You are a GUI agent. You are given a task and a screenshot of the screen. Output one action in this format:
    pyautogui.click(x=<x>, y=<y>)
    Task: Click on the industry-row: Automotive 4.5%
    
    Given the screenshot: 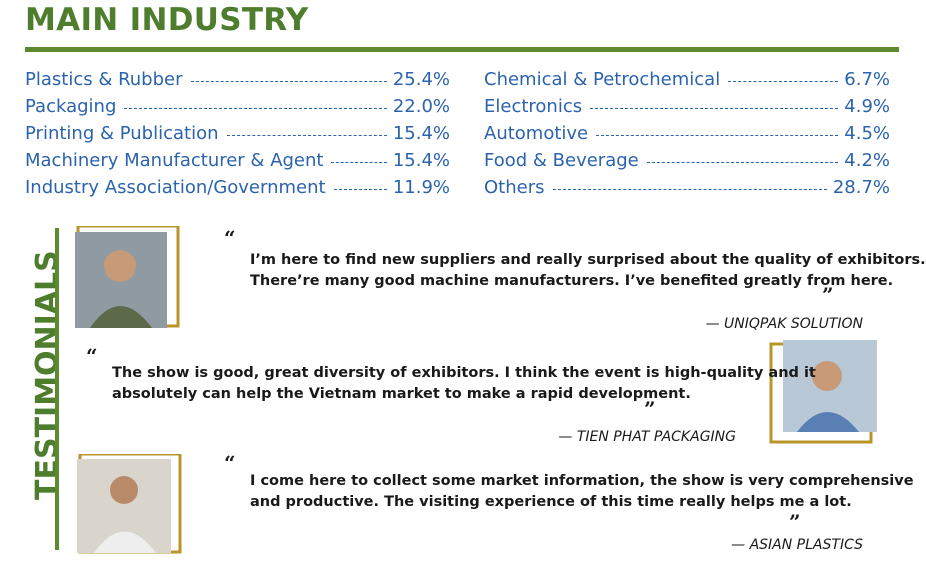 What is the action you would take?
    pyautogui.click(x=687, y=133)
    